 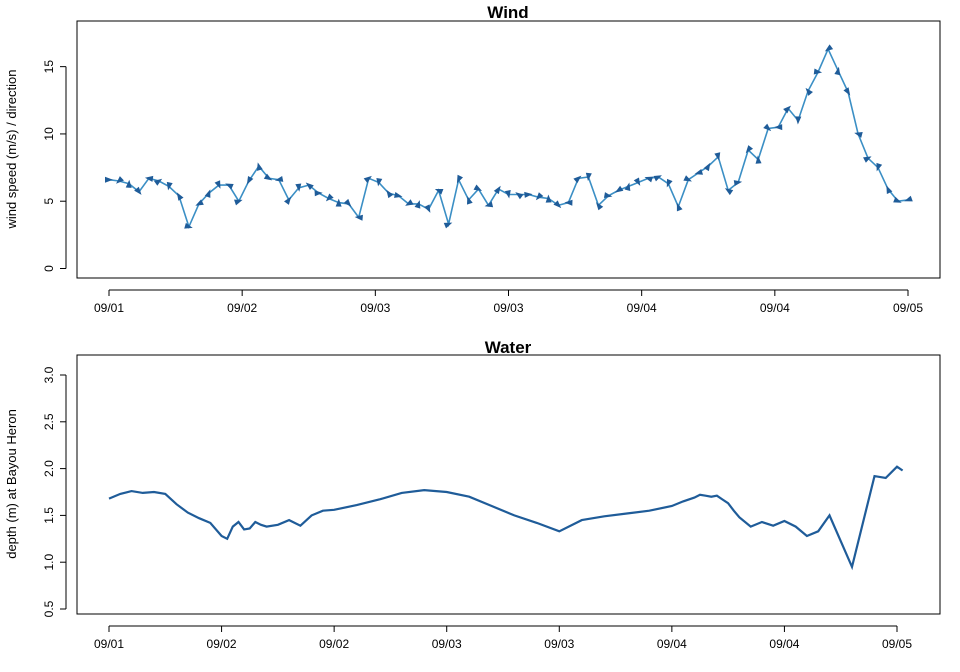 What do you see at coordinates (49, 562) in the screenshot?
I see `y-tick-label: 1.0` at bounding box center [49, 562].